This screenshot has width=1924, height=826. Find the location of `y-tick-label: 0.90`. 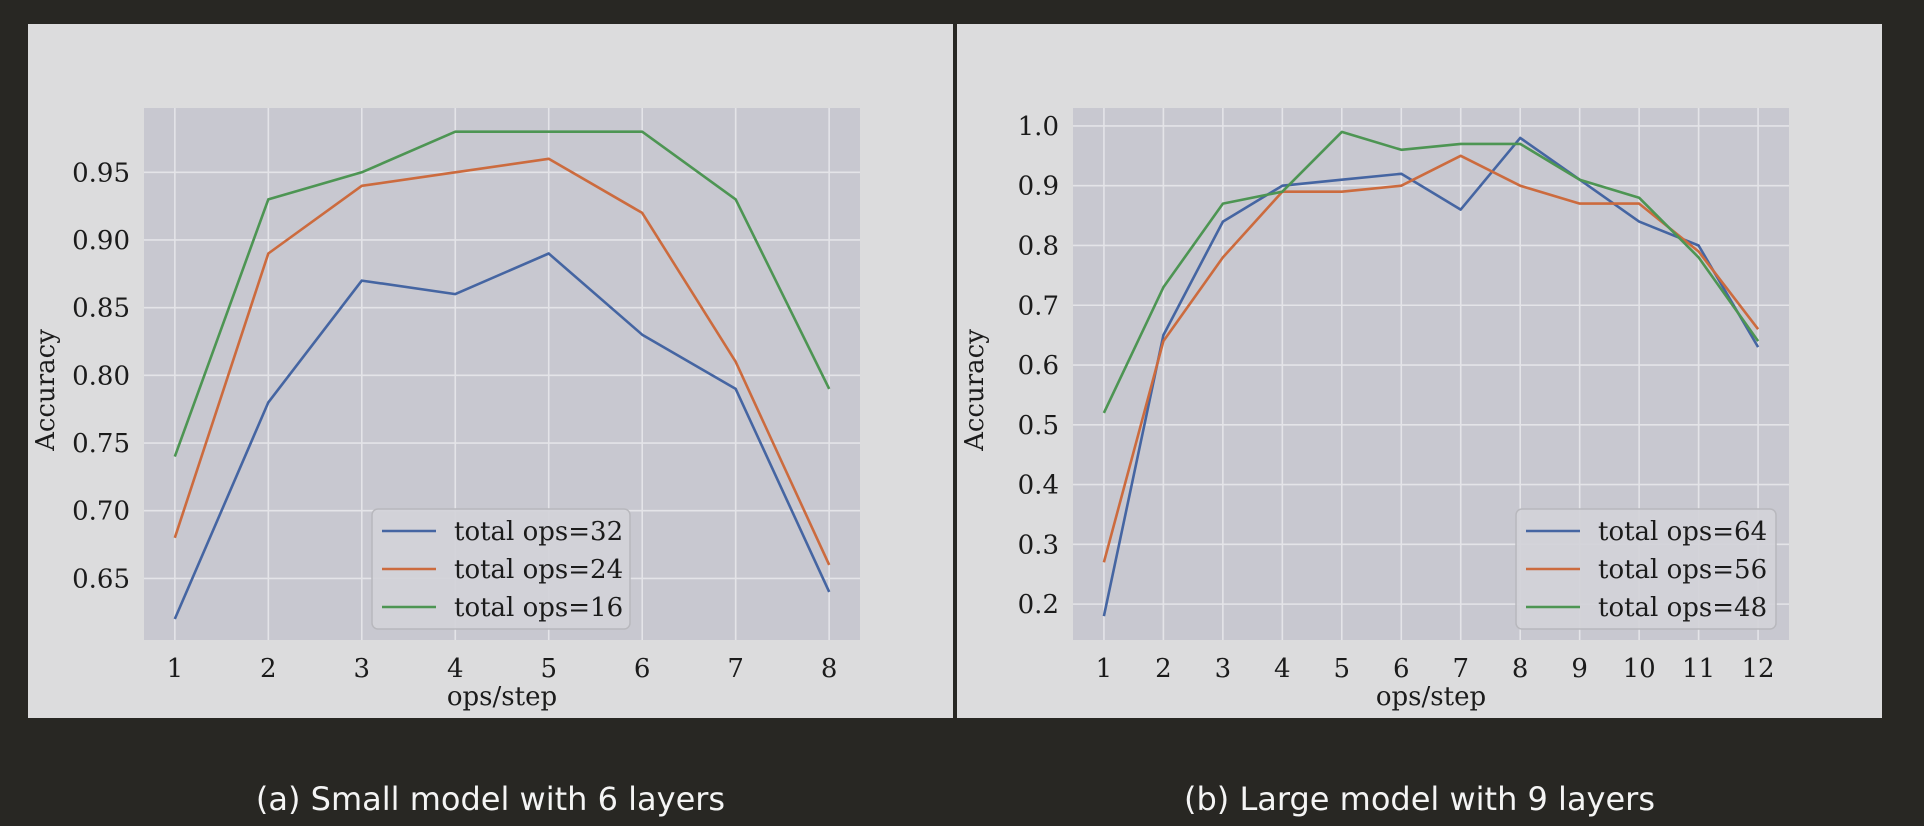

y-tick-label: 0.90 is located at coordinates (101, 241).